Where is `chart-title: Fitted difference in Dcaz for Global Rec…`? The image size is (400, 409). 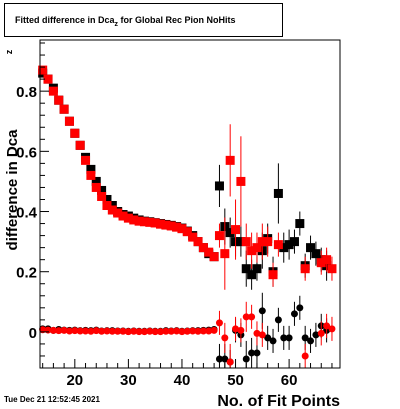
chart-title: Fitted difference in Dcaz for Global Rec… is located at coordinates (125, 21).